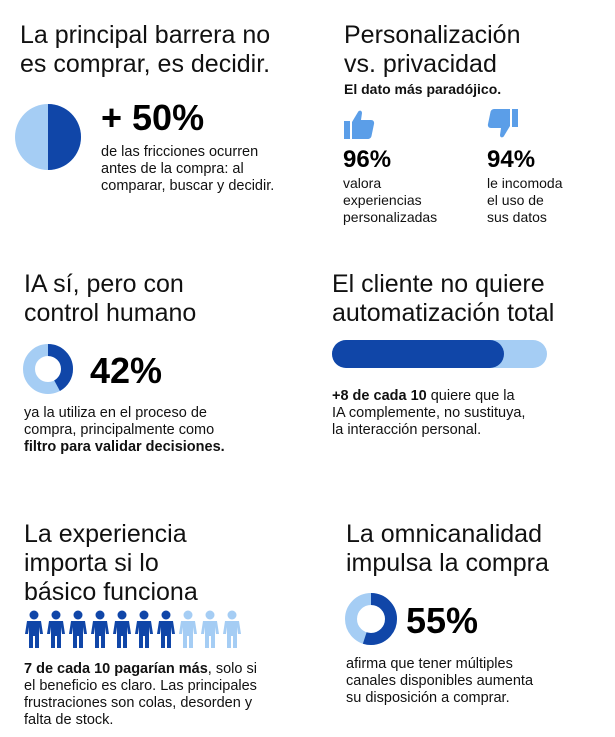  What do you see at coordinates (502, 123) in the screenshot?
I see `thumbs-down-icon` at bounding box center [502, 123].